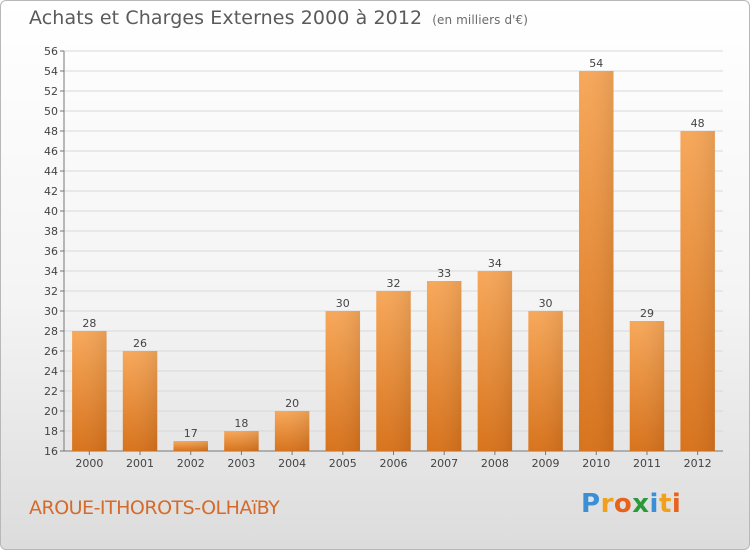 This screenshot has width=750, height=550. I want to click on value-label: 54, so click(596, 63).